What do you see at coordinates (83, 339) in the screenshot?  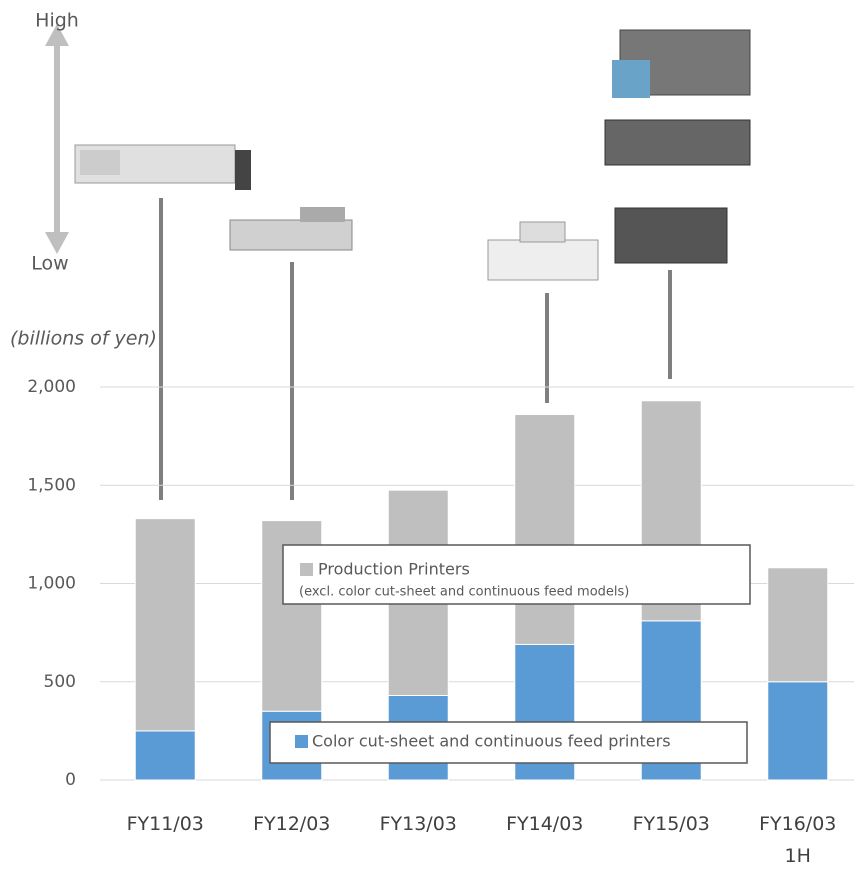 I see `unit-label: (billions of yen)` at bounding box center [83, 339].